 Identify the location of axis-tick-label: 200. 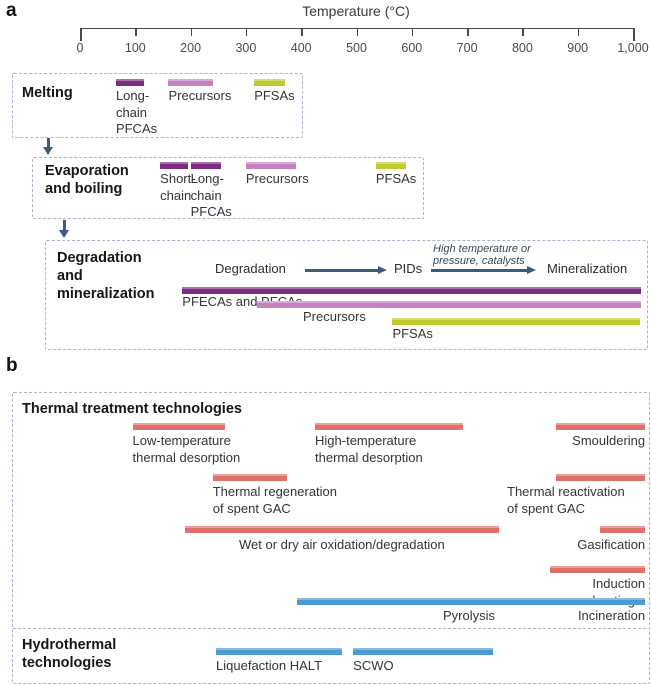
(191, 48).